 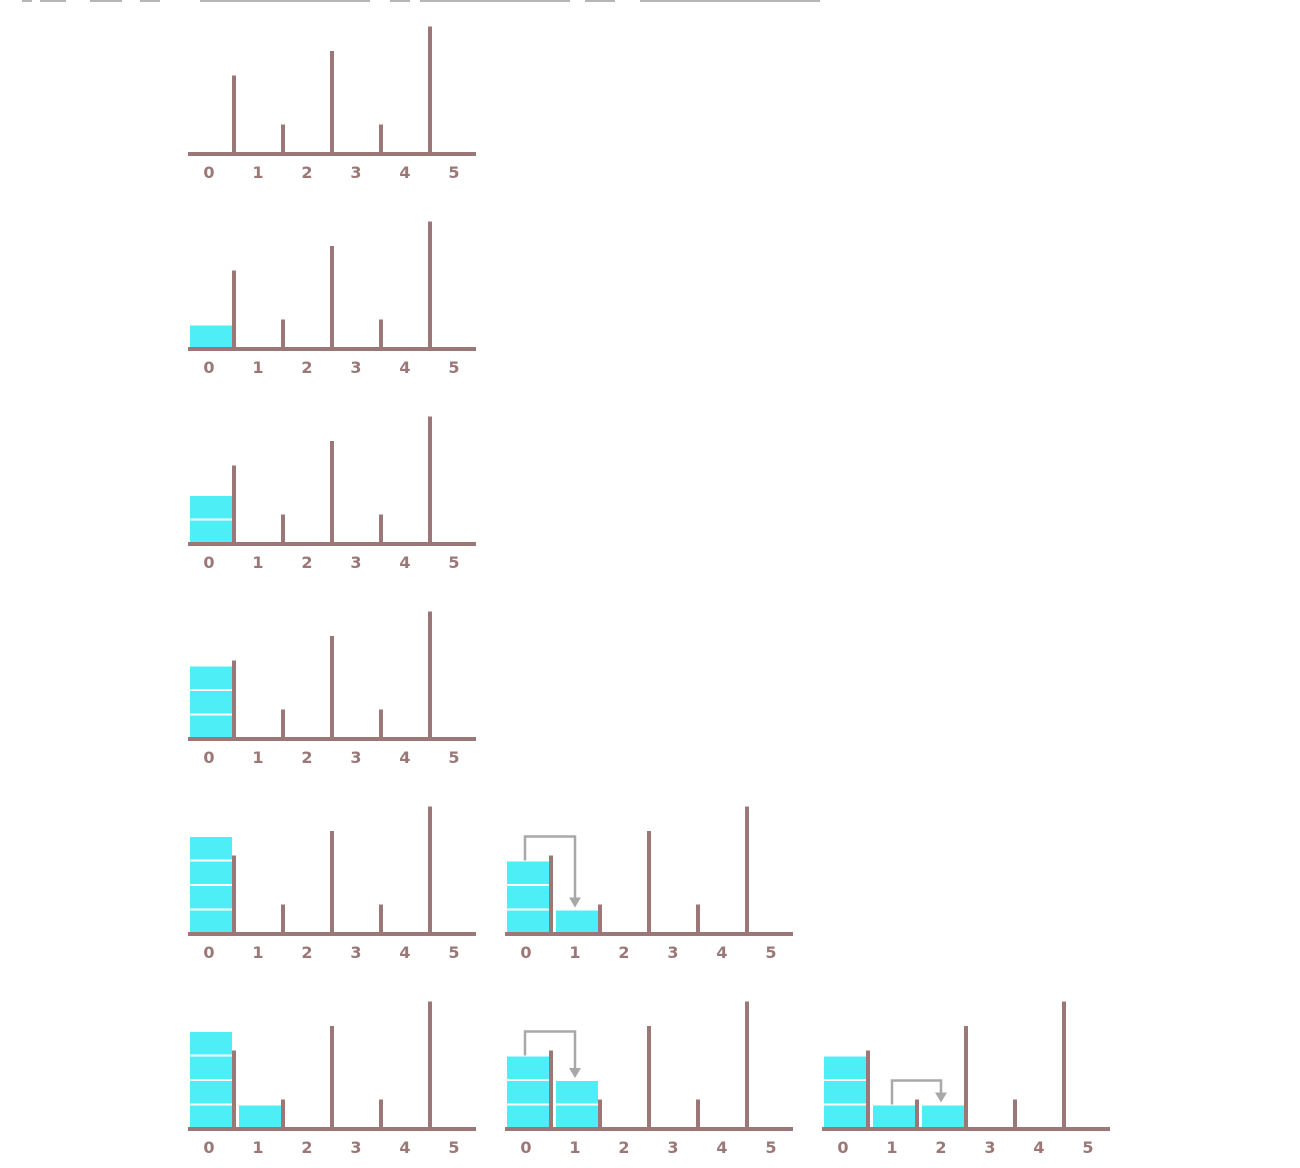 I want to click on panel-r3c1: 0 1 2 3 4 5, so click(x=332, y=494).